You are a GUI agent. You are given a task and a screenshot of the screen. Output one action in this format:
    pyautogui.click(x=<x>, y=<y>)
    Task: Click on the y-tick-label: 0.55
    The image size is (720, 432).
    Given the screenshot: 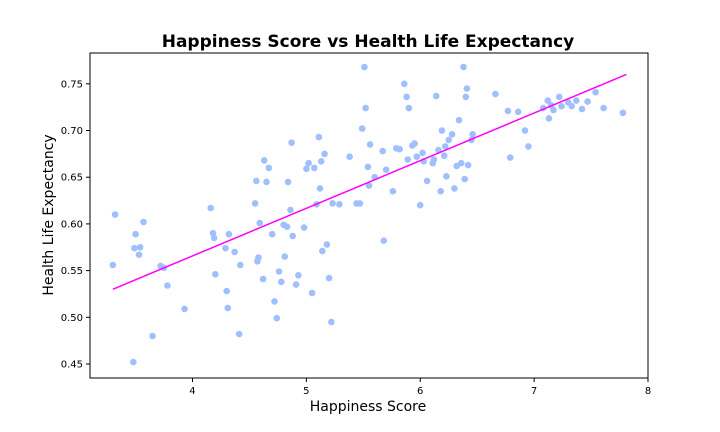 What is the action you would take?
    pyautogui.click(x=72, y=271)
    